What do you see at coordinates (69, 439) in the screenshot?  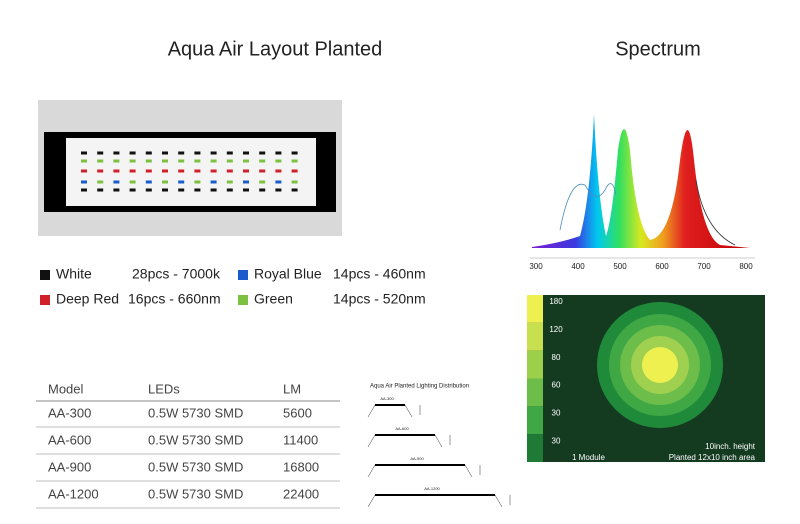 I see `table-cell: AA-600` at bounding box center [69, 439].